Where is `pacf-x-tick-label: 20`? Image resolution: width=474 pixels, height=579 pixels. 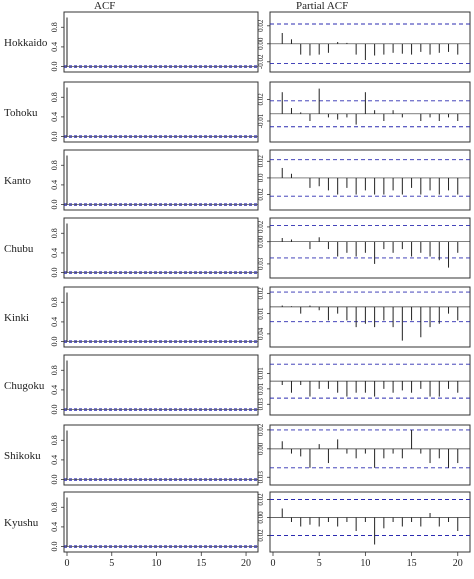
pacf-x-tick-label: 20 is located at coordinates (458, 563).